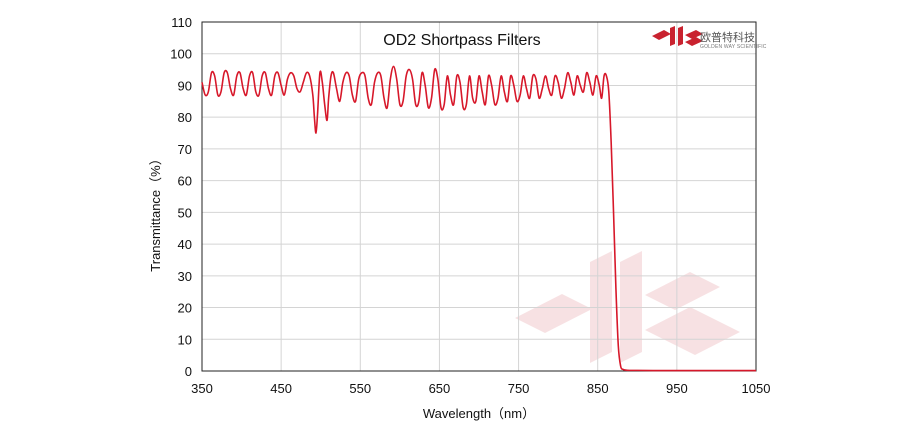 The height and width of the screenshot is (440, 924). I want to click on brand-logo-icon, so click(677, 36).